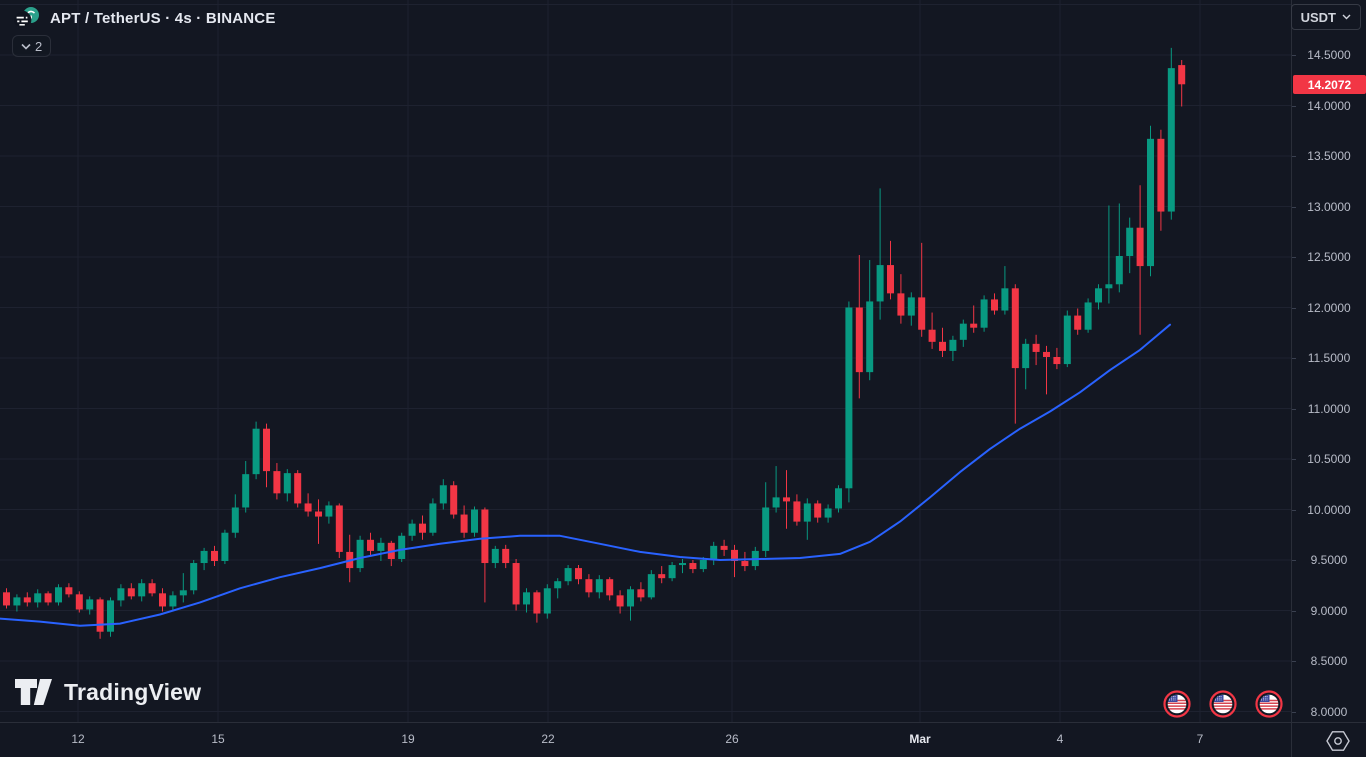 This screenshot has width=1366, height=757. I want to click on pair-coins-icon, so click(27, 18).